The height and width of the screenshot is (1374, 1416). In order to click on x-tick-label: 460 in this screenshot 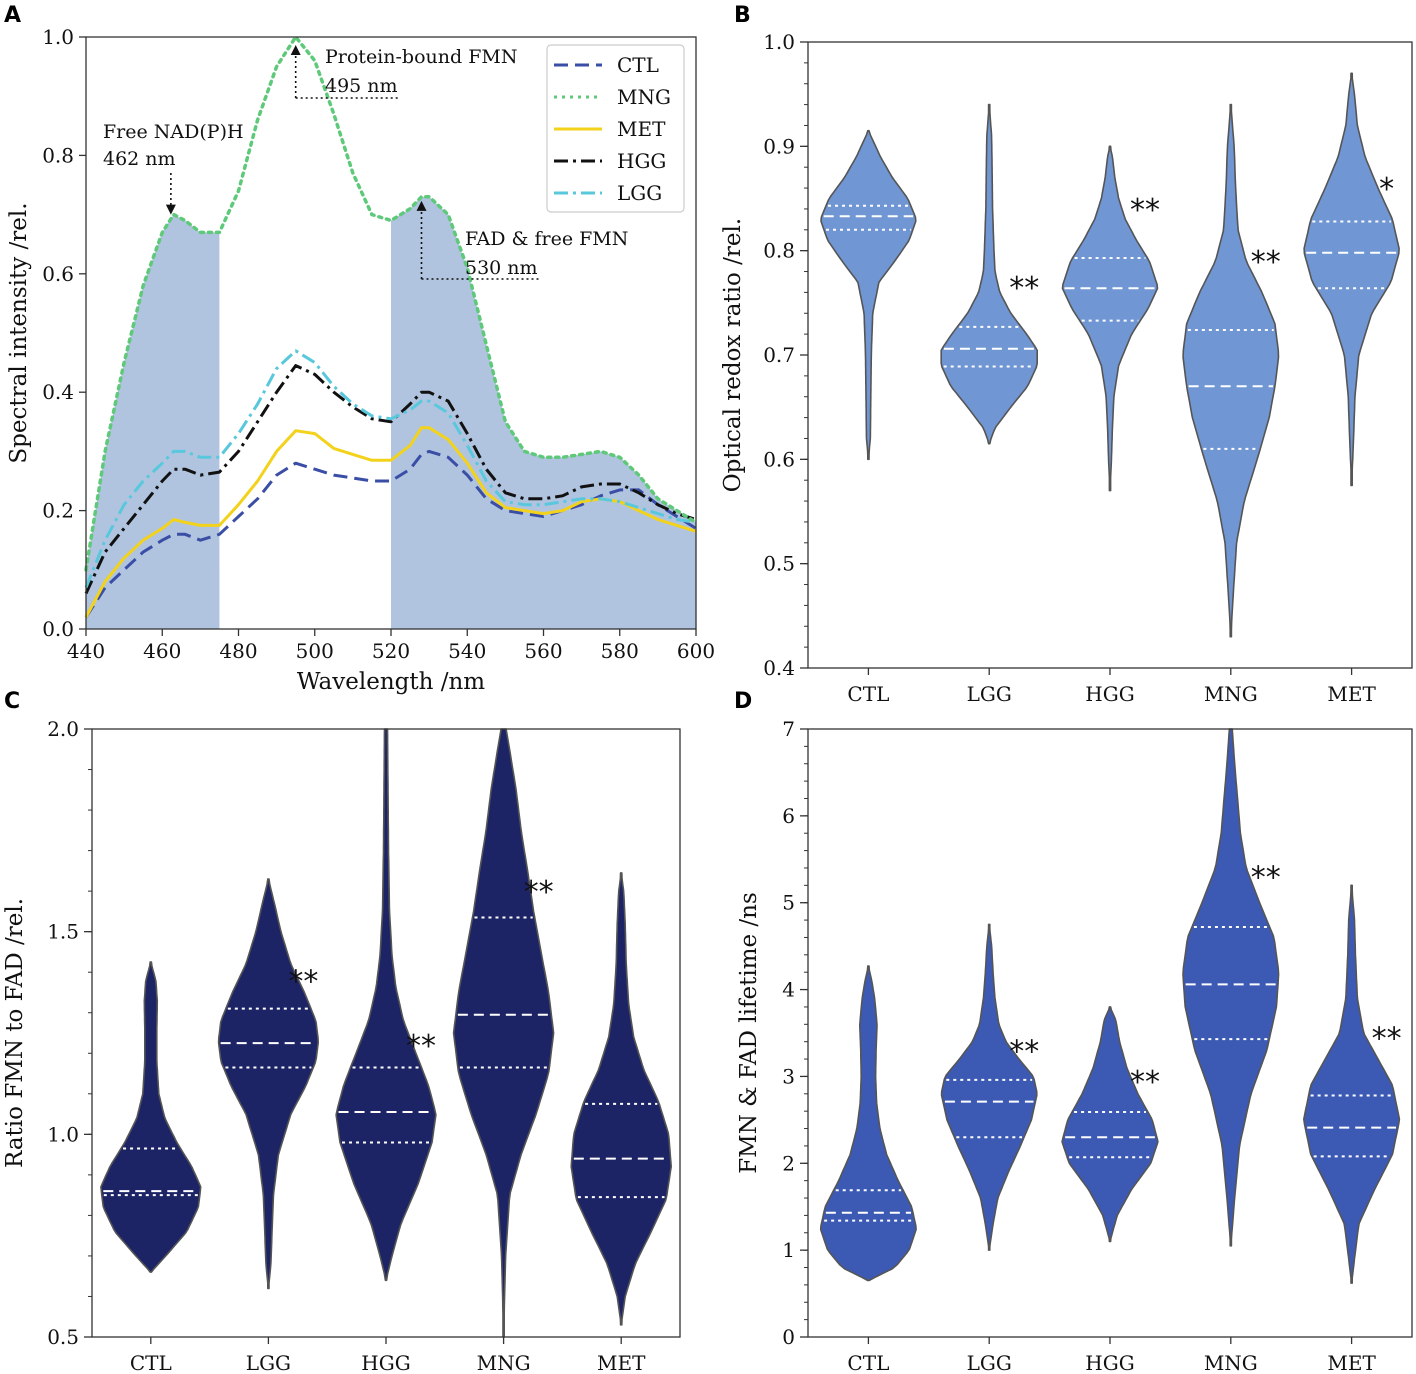, I will do `click(162, 651)`.